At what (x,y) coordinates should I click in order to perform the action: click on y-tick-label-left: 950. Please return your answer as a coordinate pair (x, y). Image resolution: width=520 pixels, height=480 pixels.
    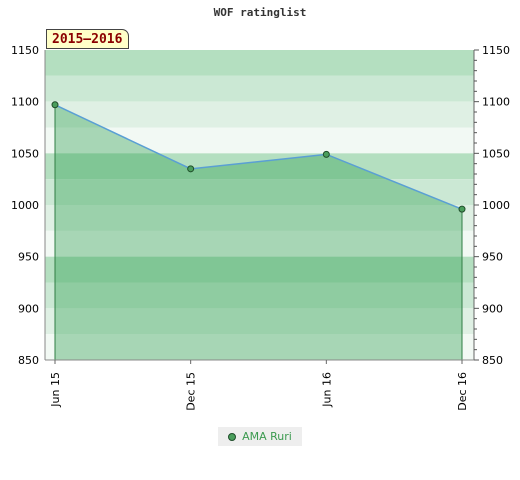
    Looking at the image, I should click on (28, 257).